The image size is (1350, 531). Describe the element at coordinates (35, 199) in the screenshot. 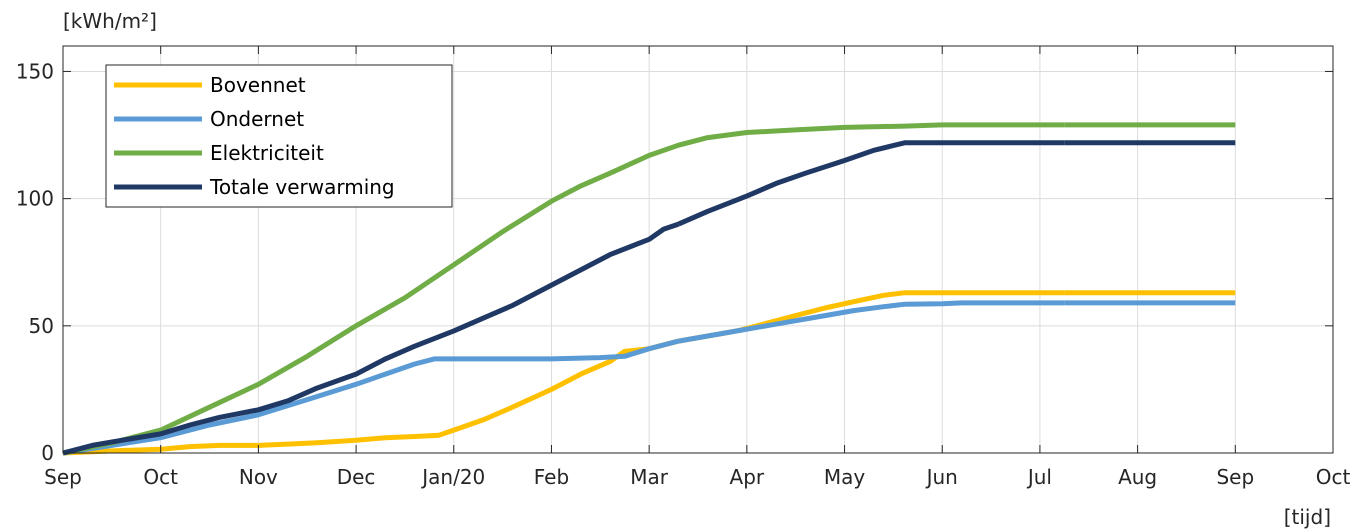

I see `y-tick-label: 100` at that location.